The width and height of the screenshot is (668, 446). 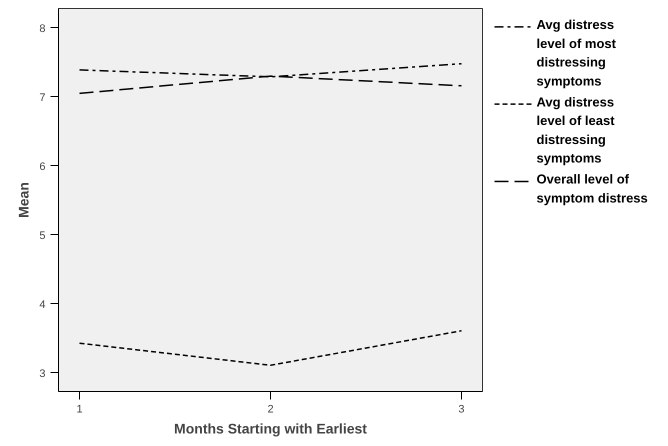 What do you see at coordinates (42, 374) in the screenshot?
I see `y-tick-label: 3` at bounding box center [42, 374].